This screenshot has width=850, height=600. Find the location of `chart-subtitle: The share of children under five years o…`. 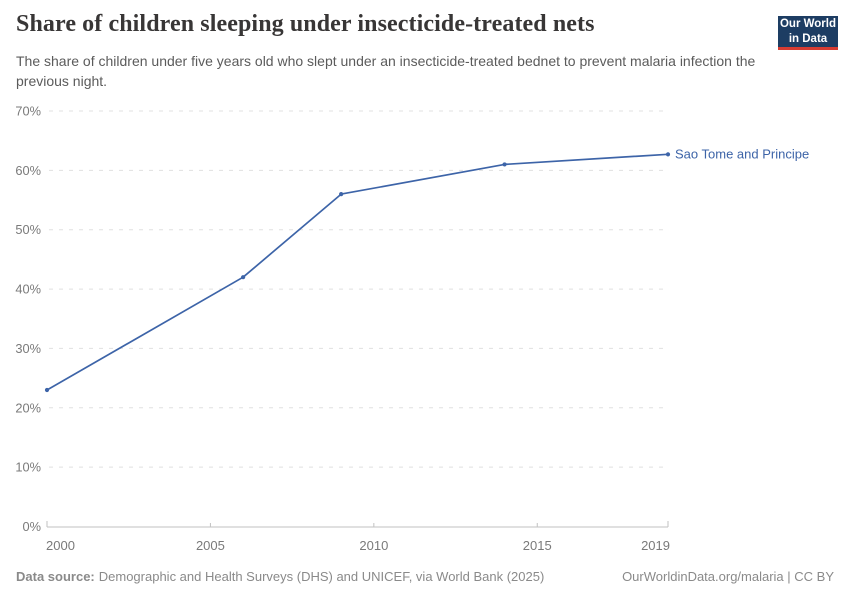

chart-subtitle: The share of children under five years o… is located at coordinates (386, 71).